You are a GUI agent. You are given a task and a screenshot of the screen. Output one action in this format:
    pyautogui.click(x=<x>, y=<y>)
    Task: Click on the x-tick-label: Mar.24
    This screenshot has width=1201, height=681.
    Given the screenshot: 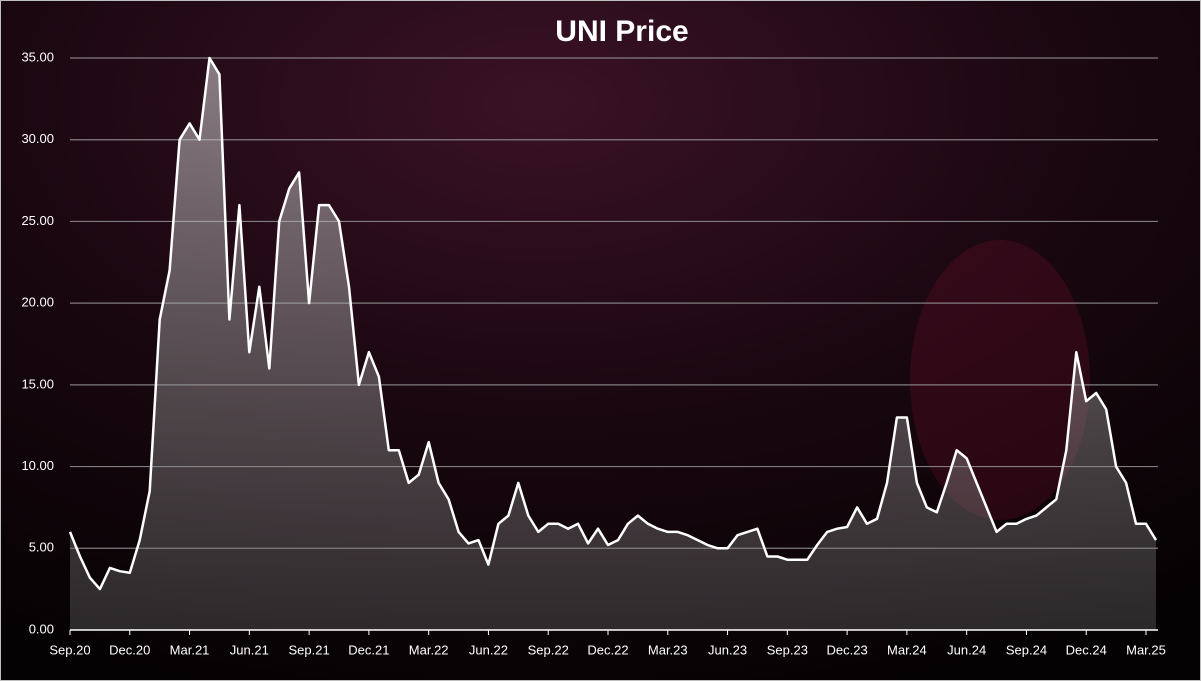 What is the action you would take?
    pyautogui.click(x=907, y=649)
    